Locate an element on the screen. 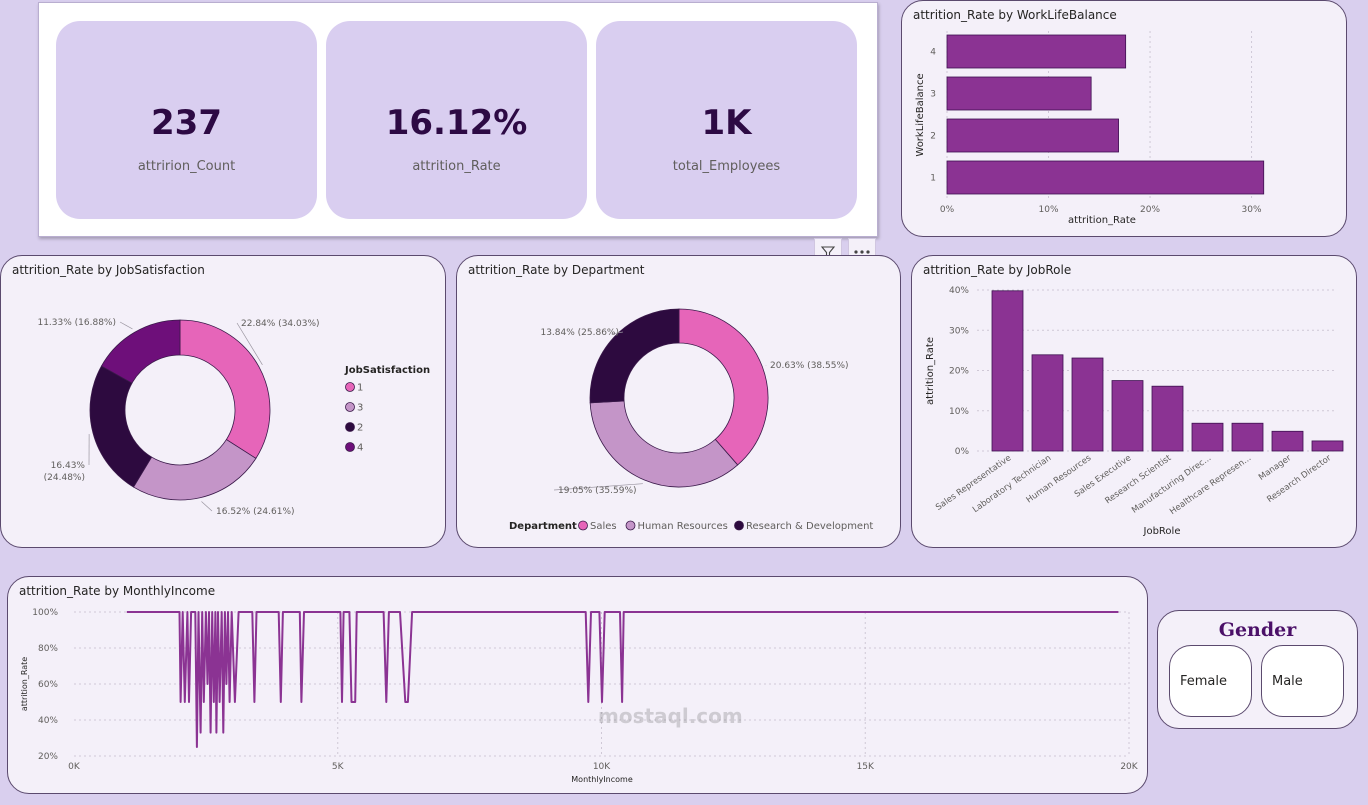 The height and width of the screenshot is (805, 1368). chart-title: attrition_Rate by WorkLifeBalance is located at coordinates (1015, 15).